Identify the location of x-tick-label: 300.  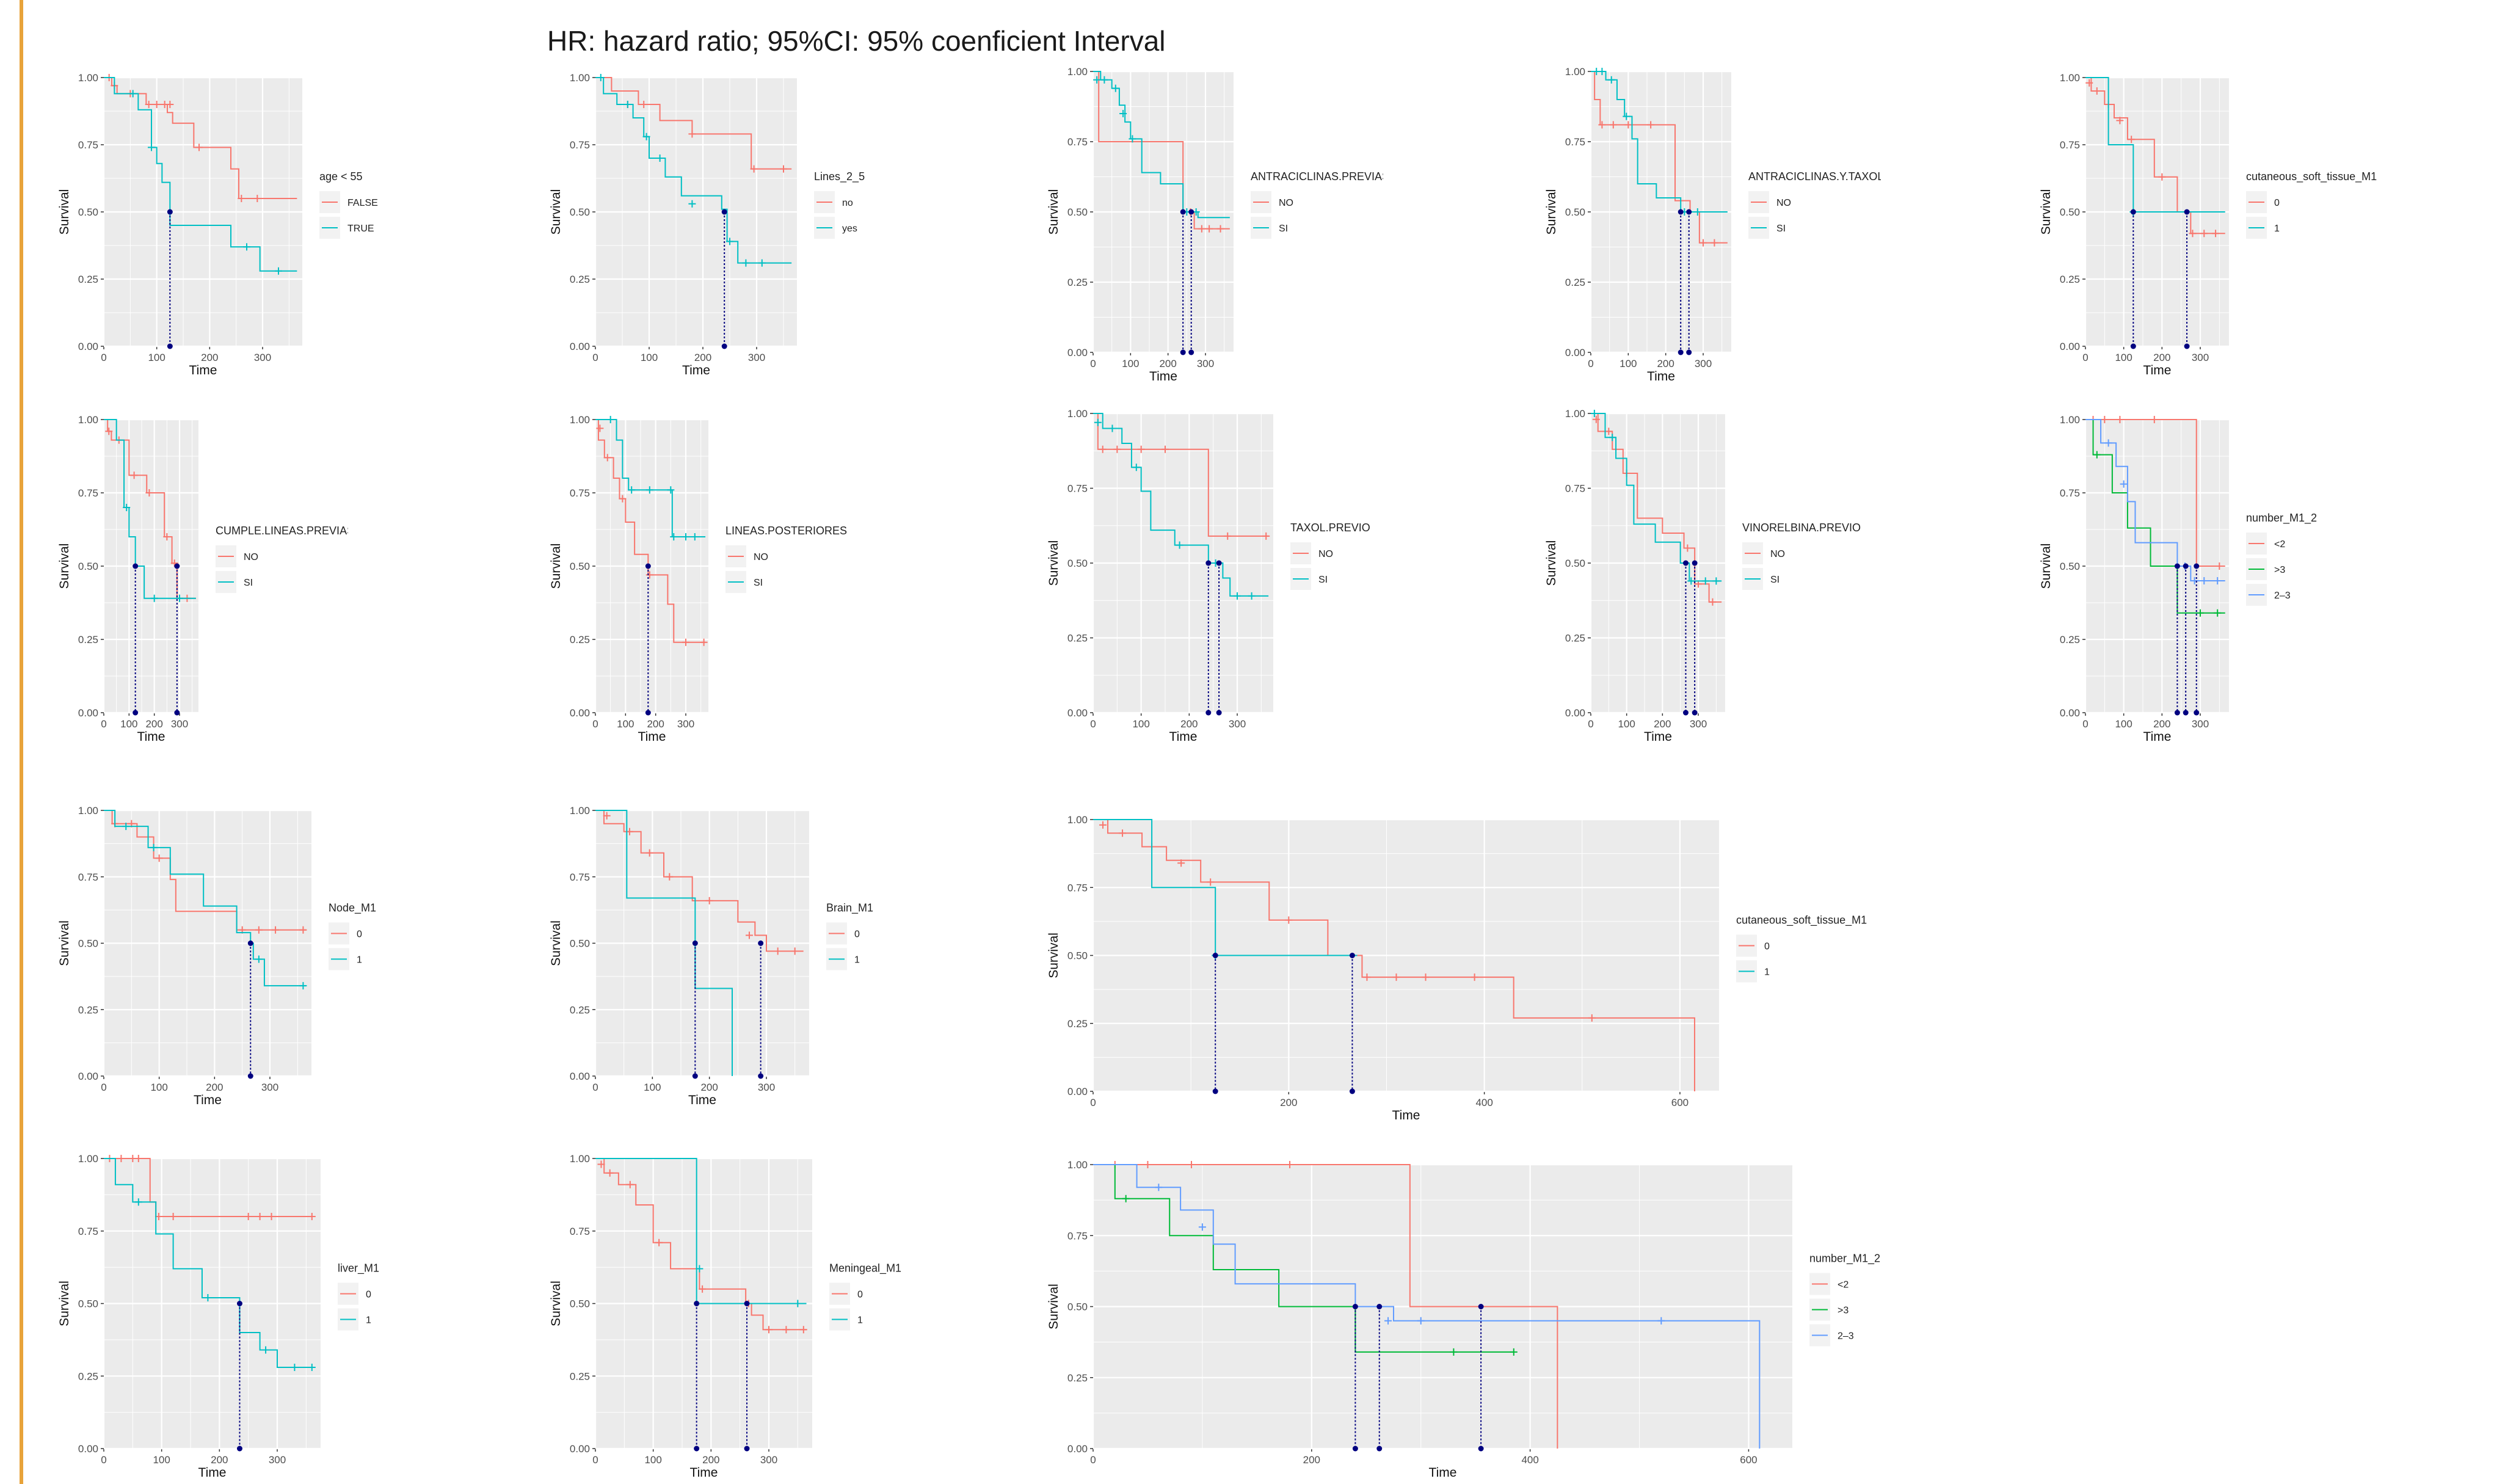
(756, 358).